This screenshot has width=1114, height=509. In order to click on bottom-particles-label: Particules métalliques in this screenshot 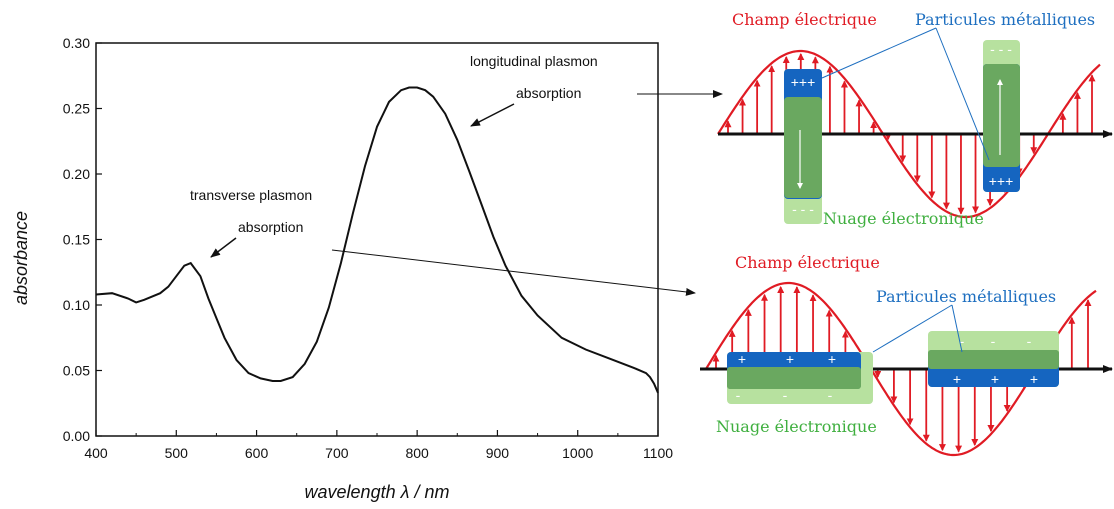, I will do `click(966, 296)`.